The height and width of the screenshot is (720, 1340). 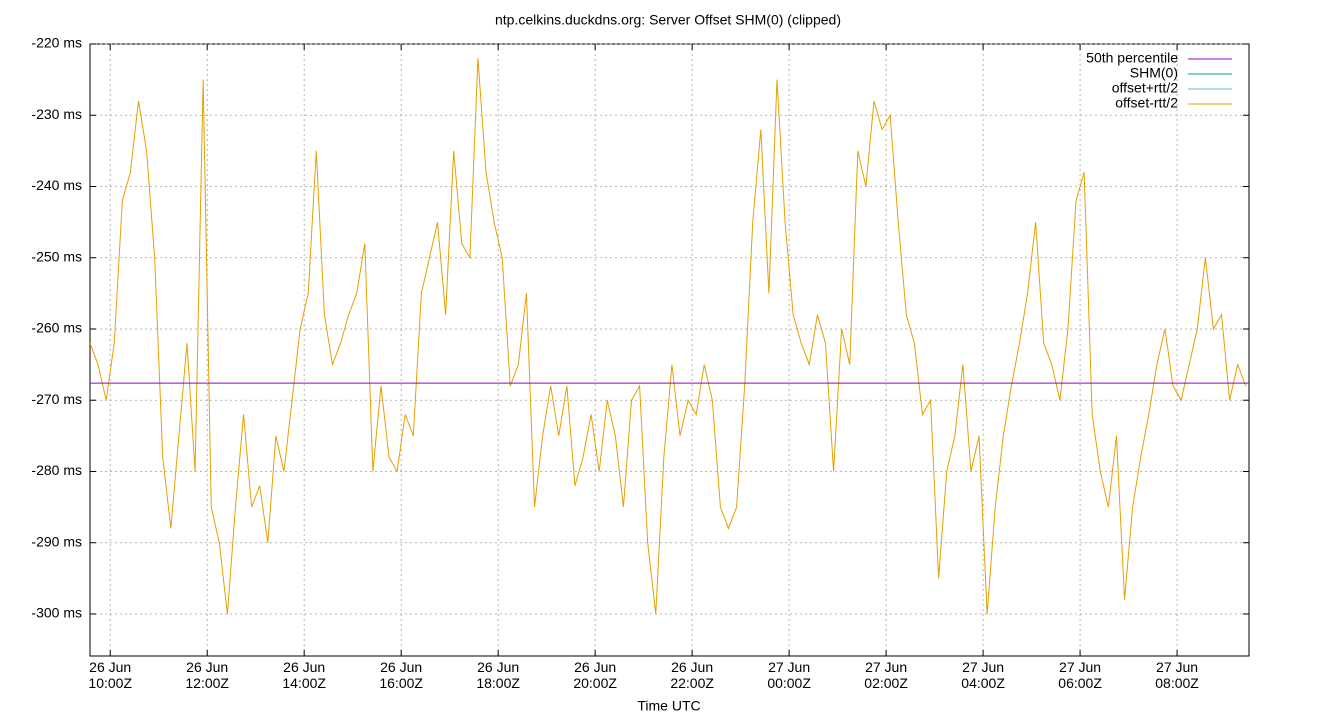 I want to click on legend-label: offset-rtt/2, so click(x=1146, y=103).